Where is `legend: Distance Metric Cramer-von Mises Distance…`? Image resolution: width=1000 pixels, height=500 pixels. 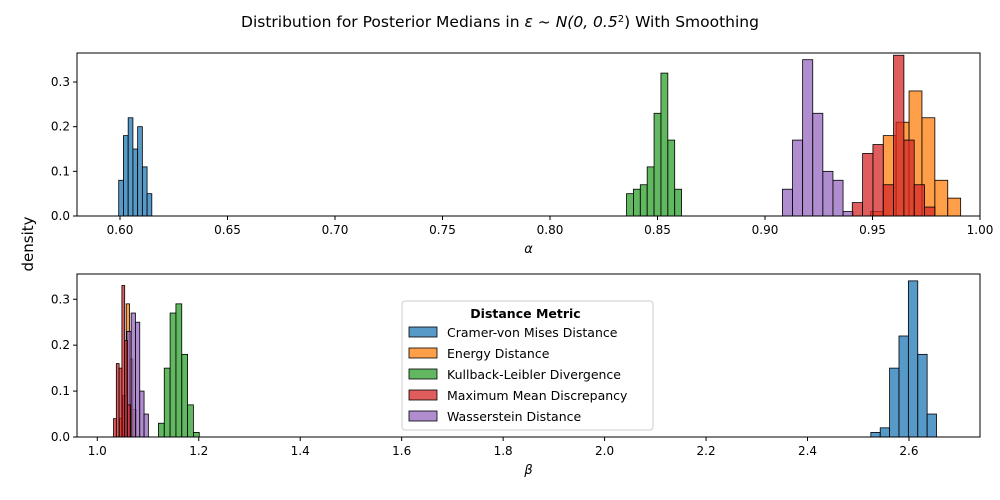
legend: Distance Metric Cramer-von Mises Distance… is located at coordinates (527, 365).